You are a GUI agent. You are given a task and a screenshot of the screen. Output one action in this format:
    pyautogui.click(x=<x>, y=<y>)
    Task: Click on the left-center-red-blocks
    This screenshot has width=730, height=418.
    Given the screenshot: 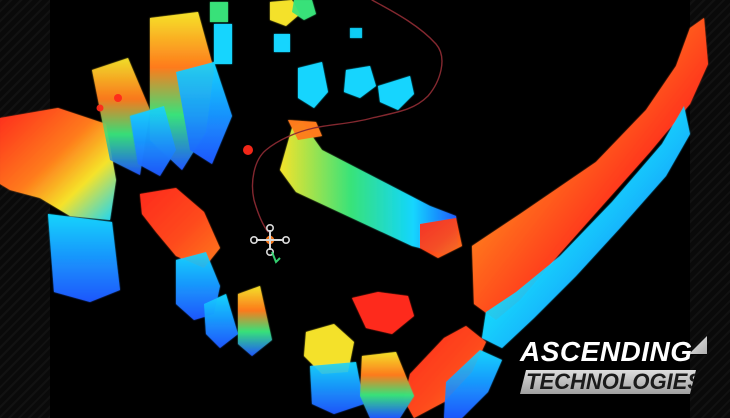 What is the action you would take?
    pyautogui.click(x=206, y=272)
    